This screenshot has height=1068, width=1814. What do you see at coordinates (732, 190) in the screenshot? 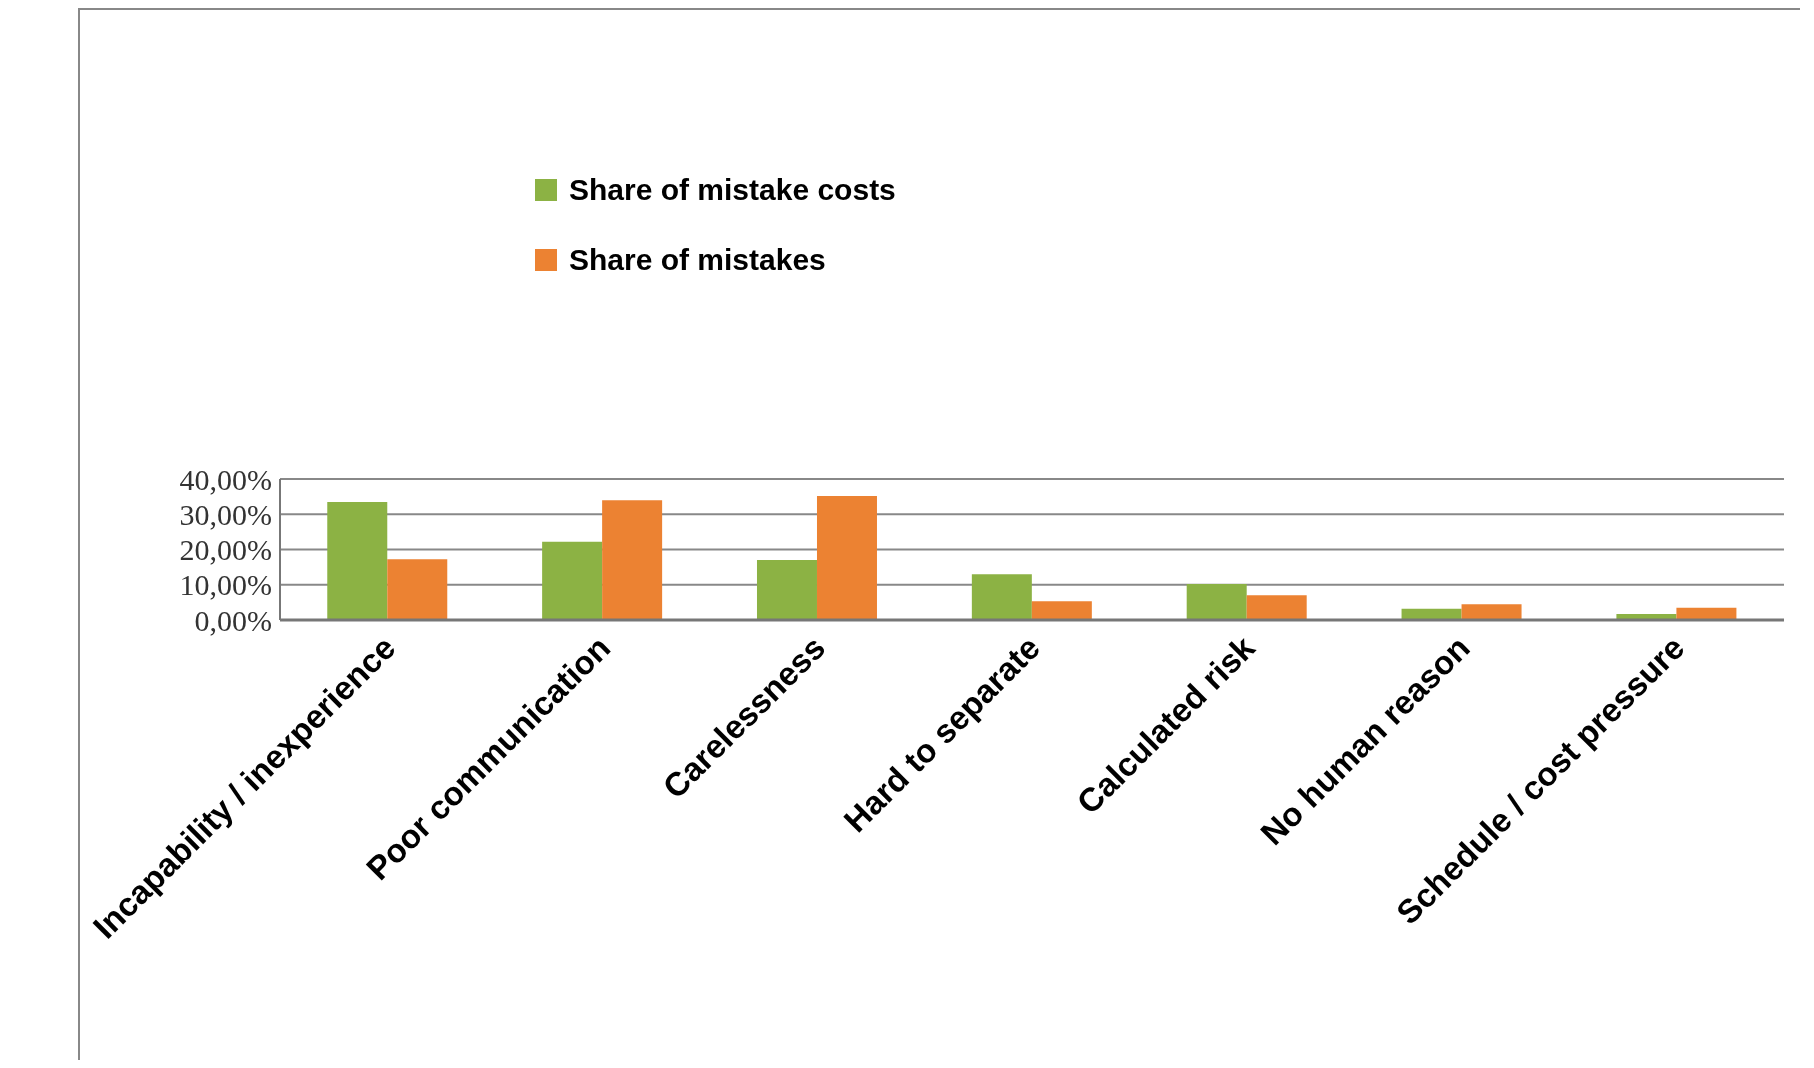
I see `legend-label: Share of mistake costs` at bounding box center [732, 190].